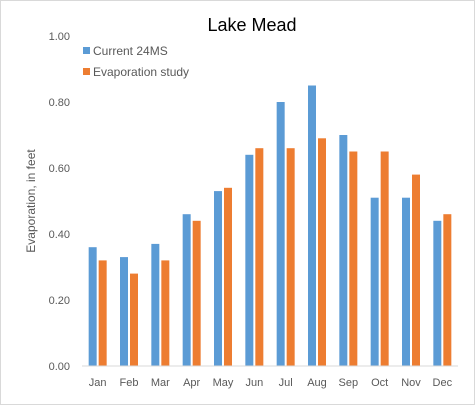 This screenshot has width=475, height=405. Describe the element at coordinates (59, 235) in the screenshot. I see `y-tick-label: 0.40` at that location.